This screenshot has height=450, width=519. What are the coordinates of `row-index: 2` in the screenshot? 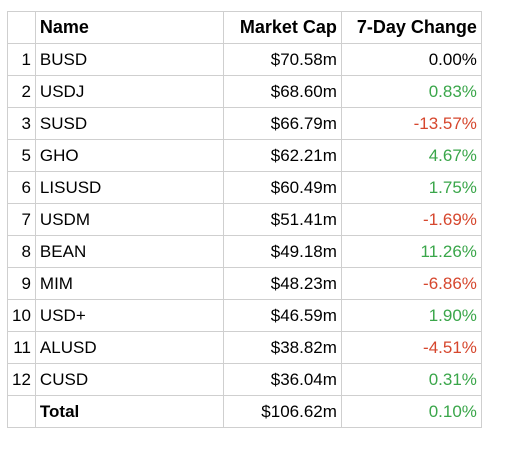 It's located at (21, 91).